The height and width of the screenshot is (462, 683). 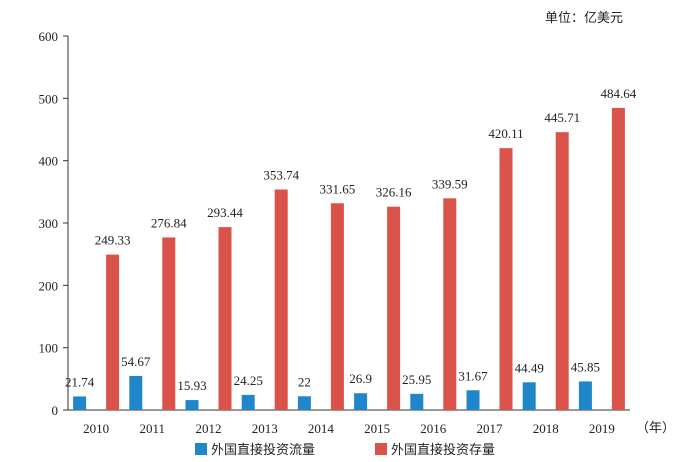 What do you see at coordinates (96, 428) in the screenshot?
I see `x-tick-label: 2010` at bounding box center [96, 428].